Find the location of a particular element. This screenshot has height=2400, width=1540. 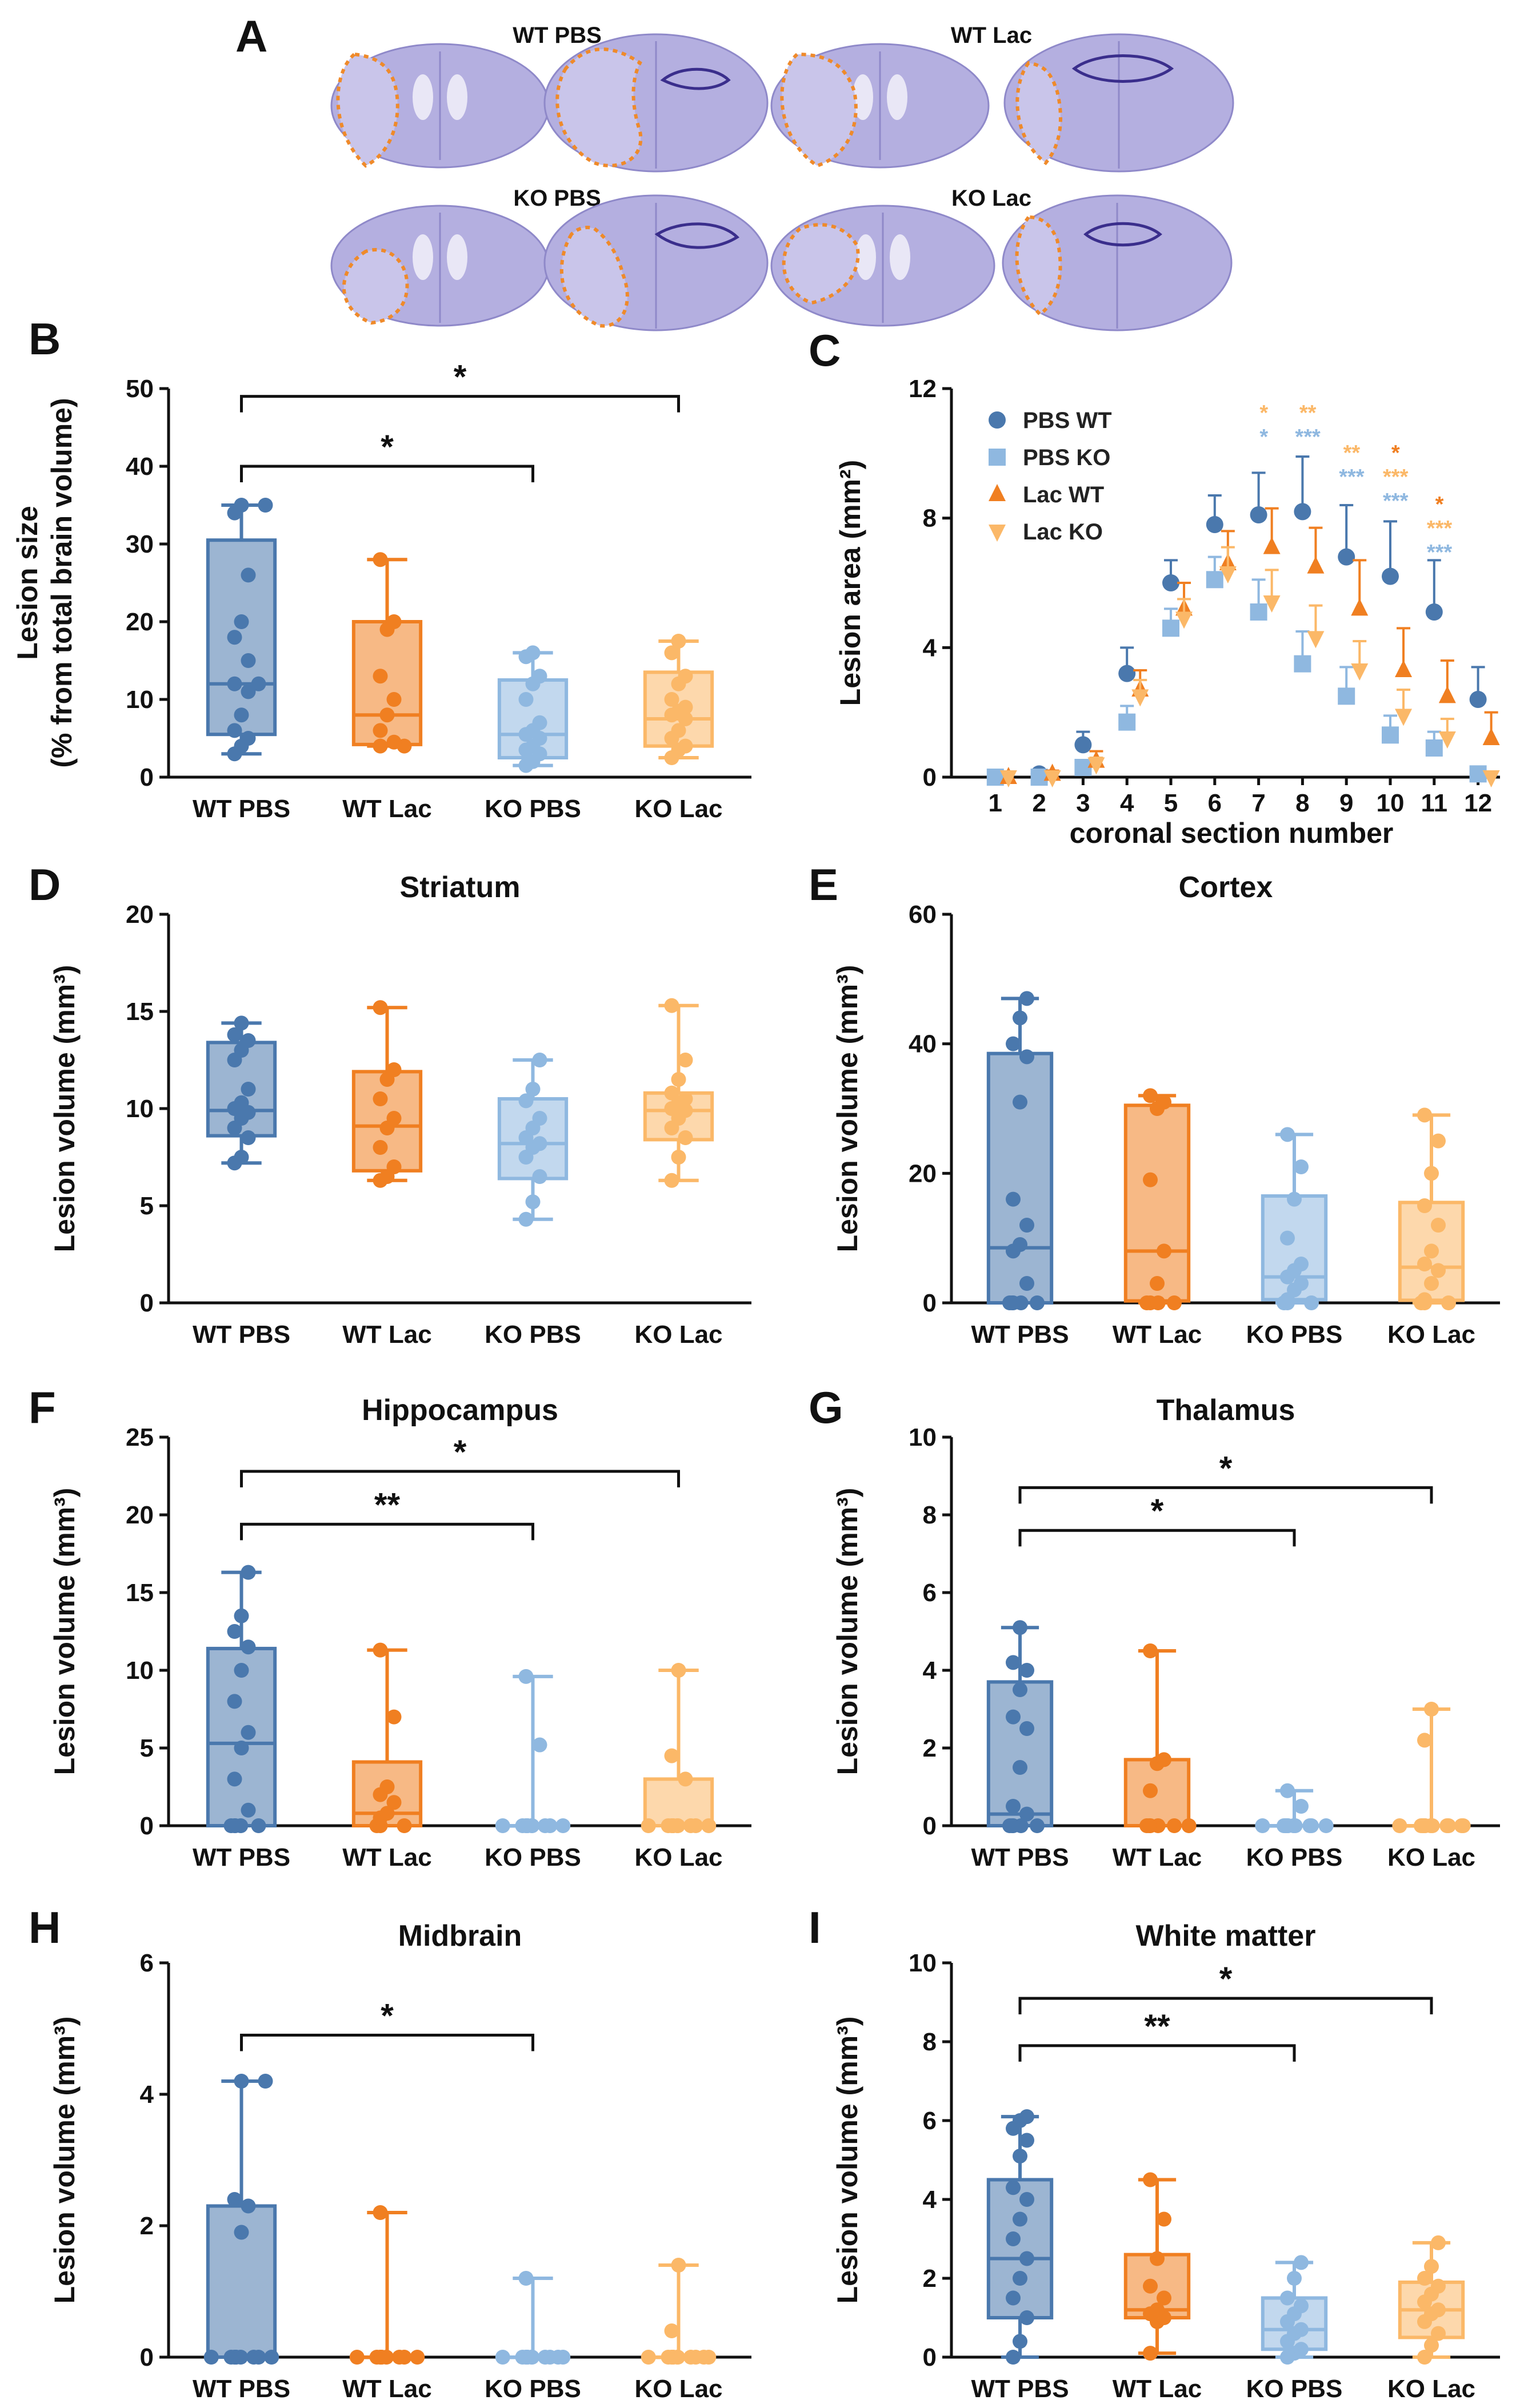

y-tick-label: 10 is located at coordinates (923, 1963).